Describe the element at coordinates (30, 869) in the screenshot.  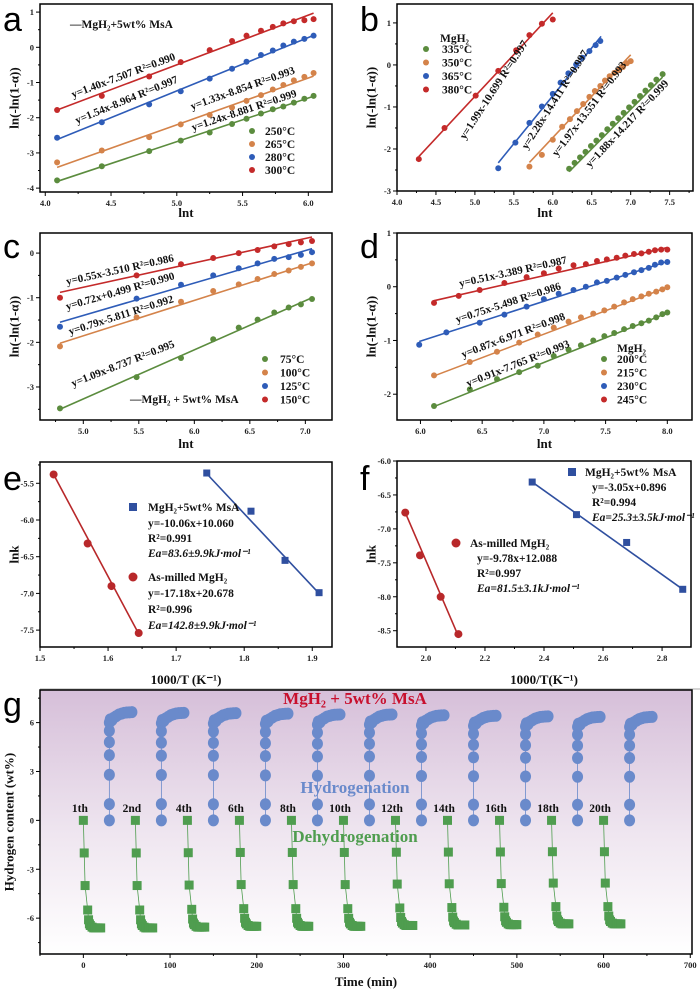
I see `y-tick-label: -3` at that location.